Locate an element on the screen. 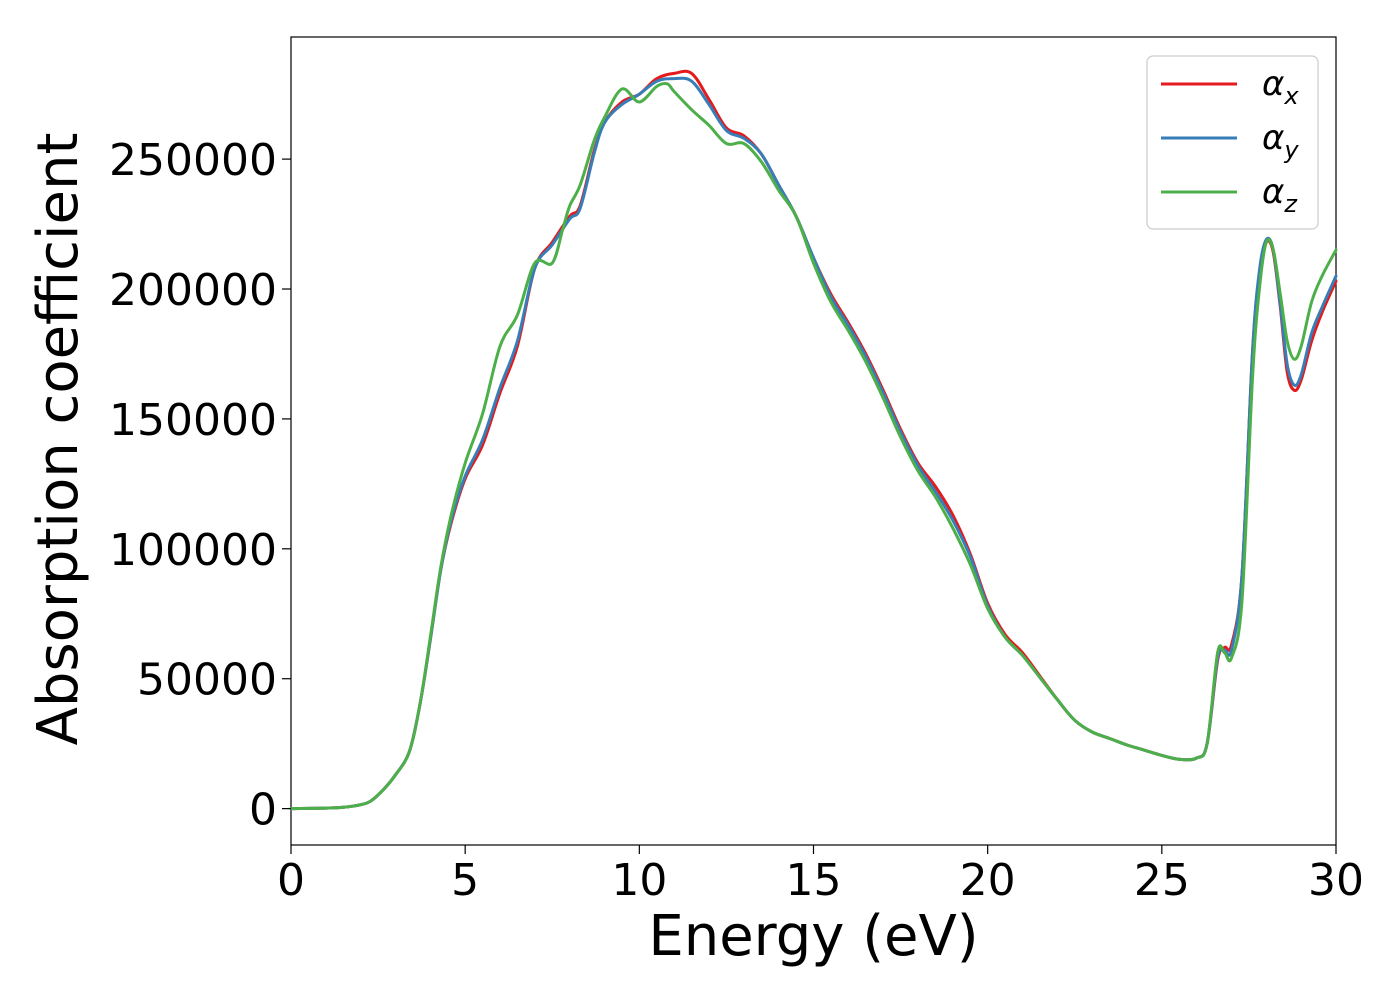 The width and height of the screenshot is (1400, 1000). x-tick-label: 30 is located at coordinates (1336, 880).